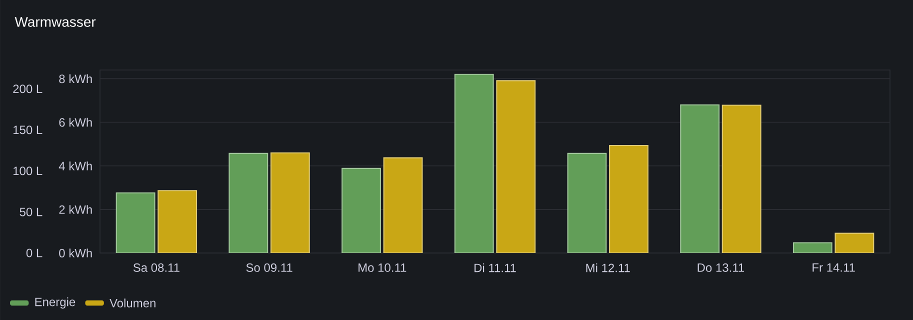 This screenshot has height=320, width=913. Describe the element at coordinates (721, 267) in the screenshot. I see `x-tick-label: Do 13.11` at that location.